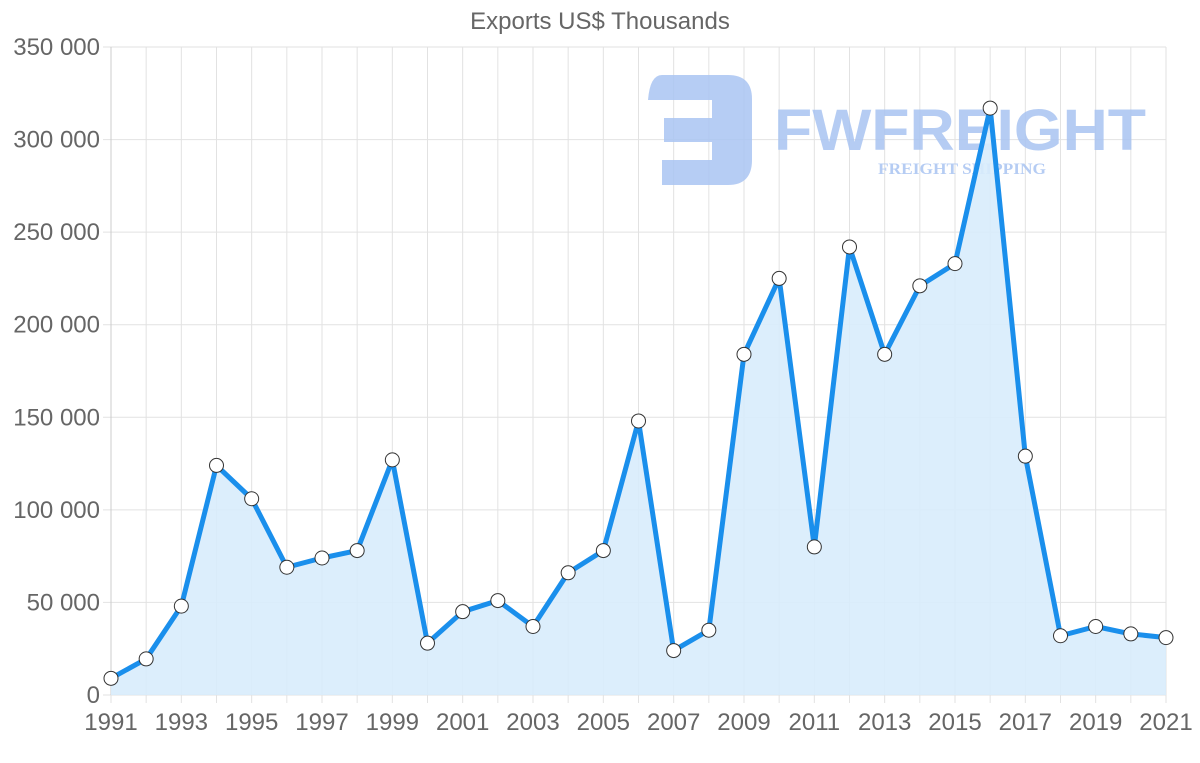 This screenshot has height=763, width=1200. Describe the element at coordinates (1095, 722) in the screenshot. I see `x-tick-label: 2019` at that location.